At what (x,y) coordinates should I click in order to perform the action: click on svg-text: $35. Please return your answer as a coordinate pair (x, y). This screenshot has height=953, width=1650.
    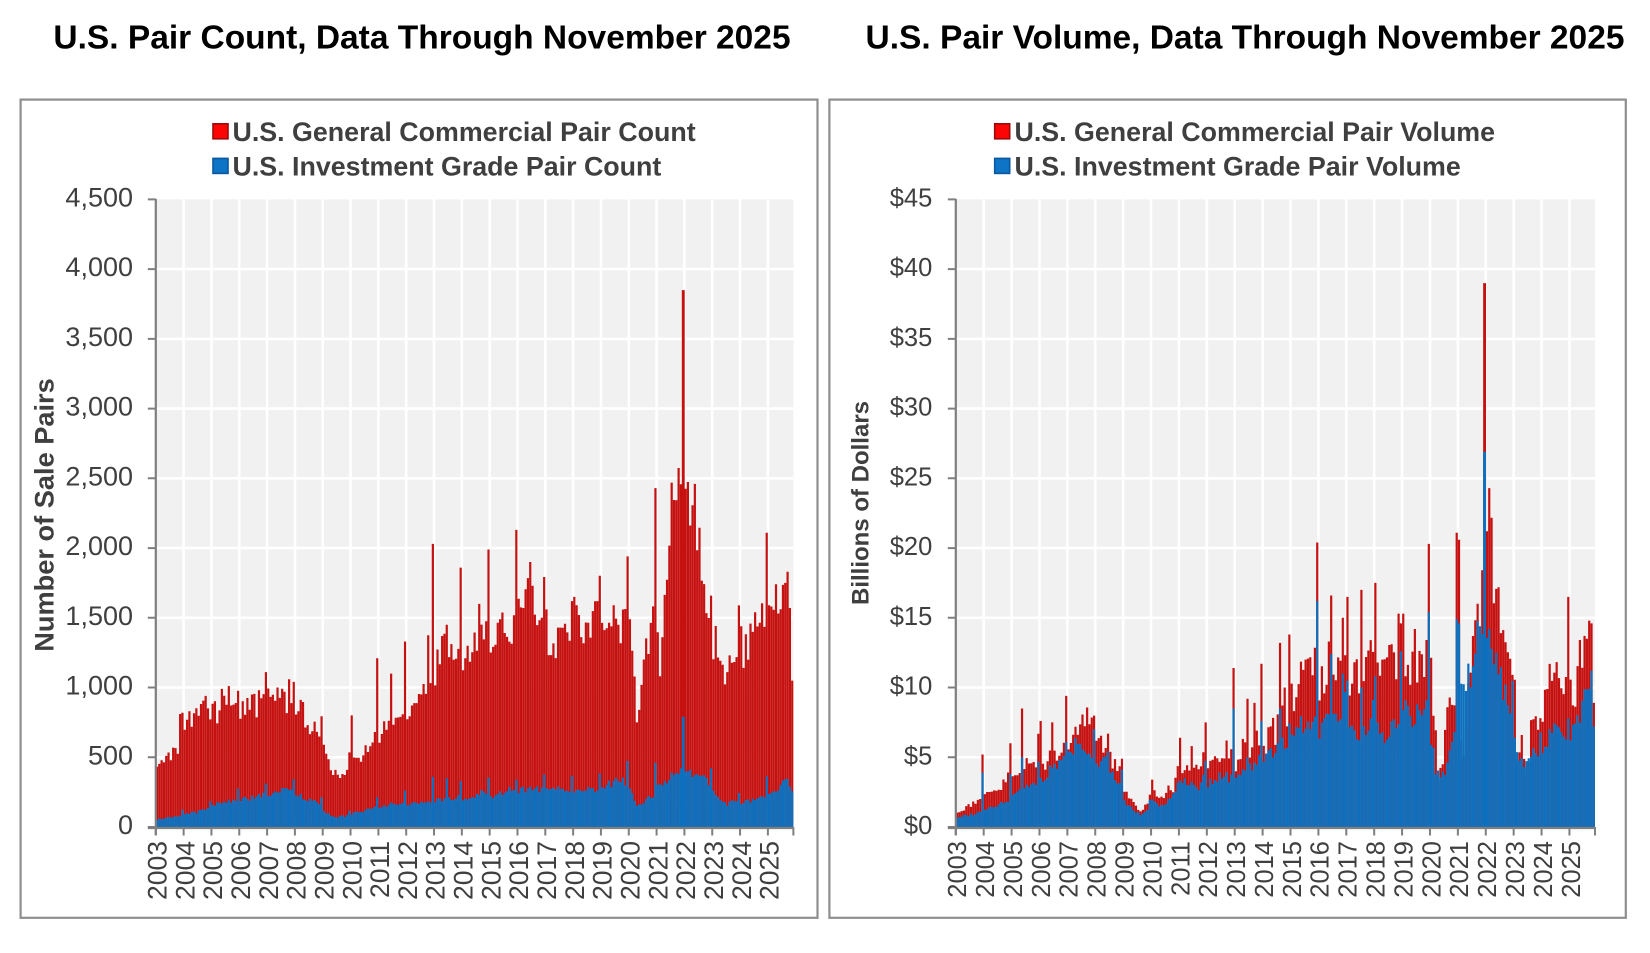
    Looking at the image, I should click on (911, 338).